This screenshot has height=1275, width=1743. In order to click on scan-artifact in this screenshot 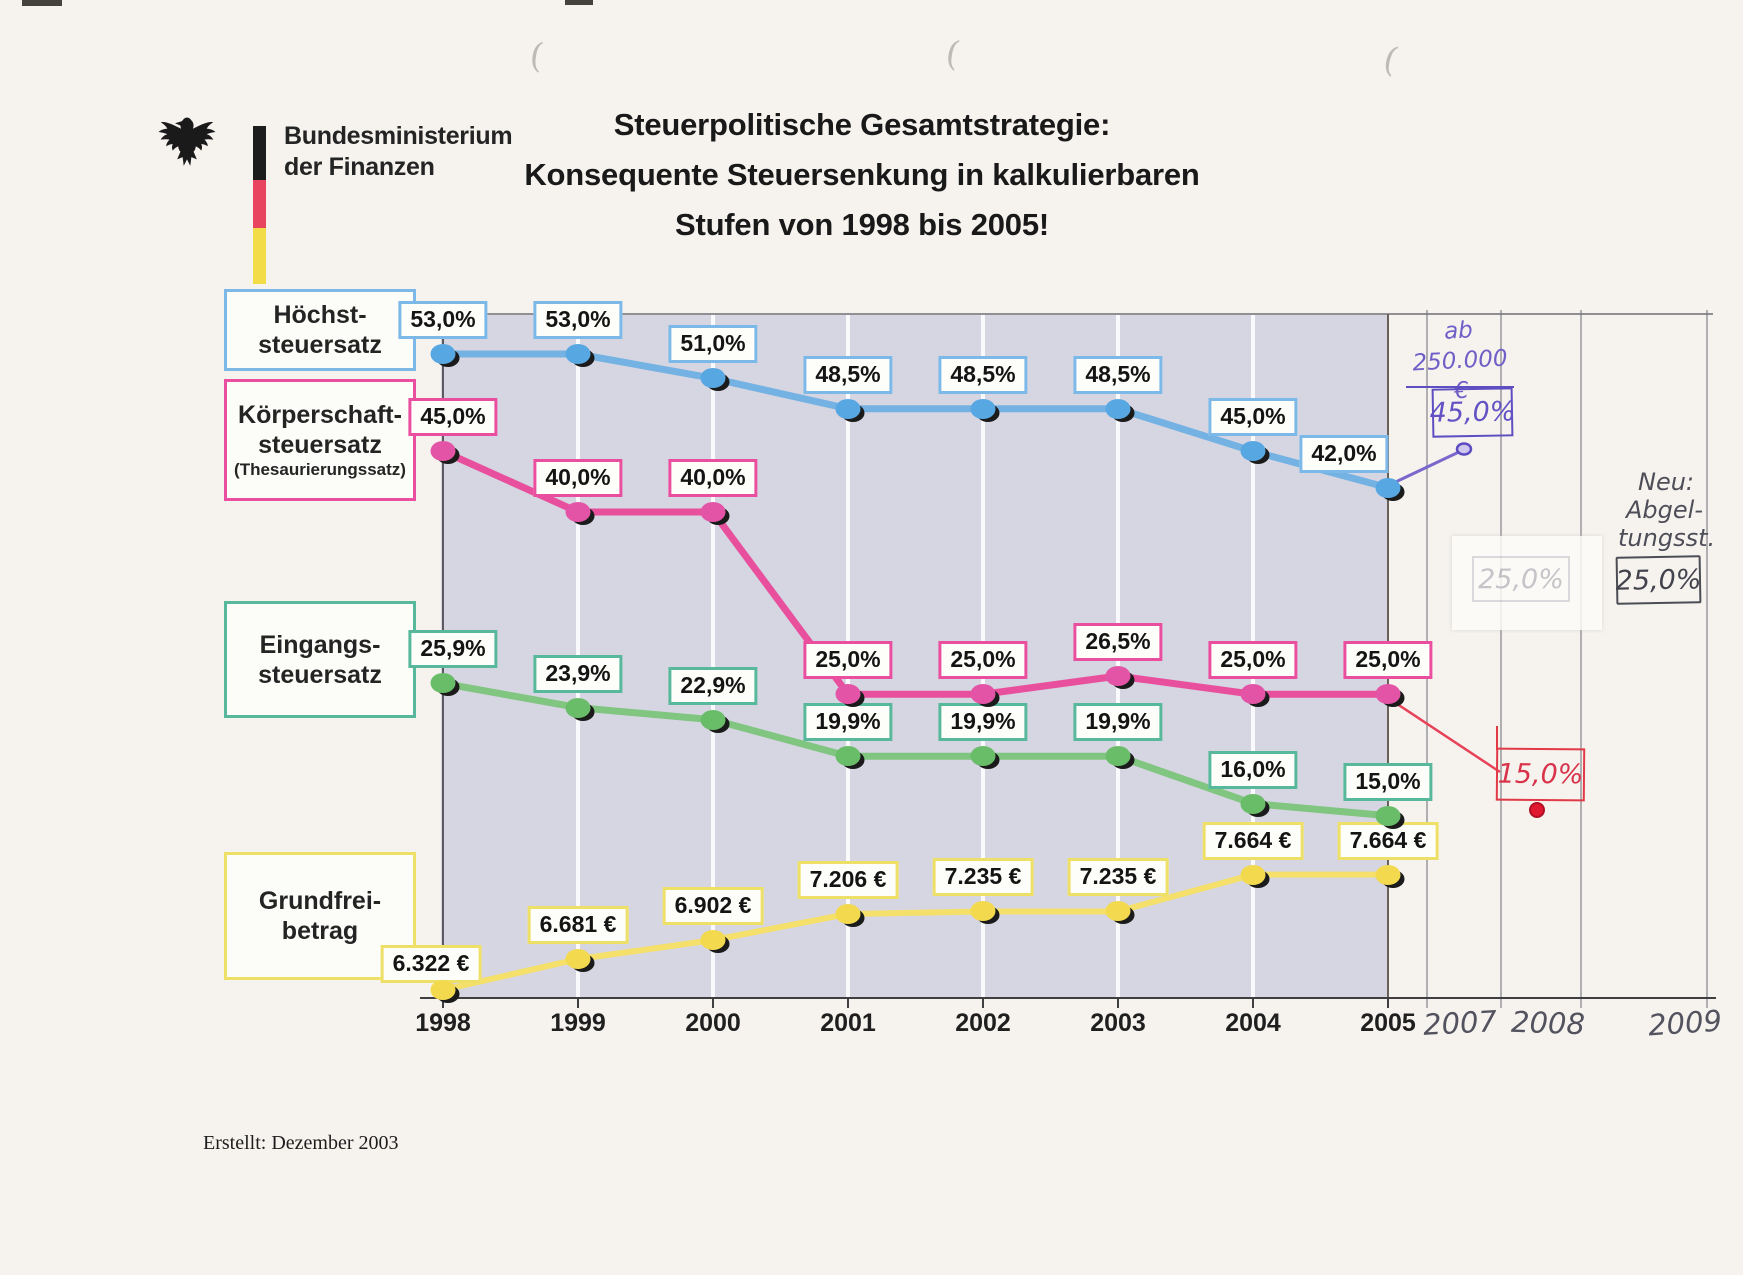, I will do `click(579, 2)`.